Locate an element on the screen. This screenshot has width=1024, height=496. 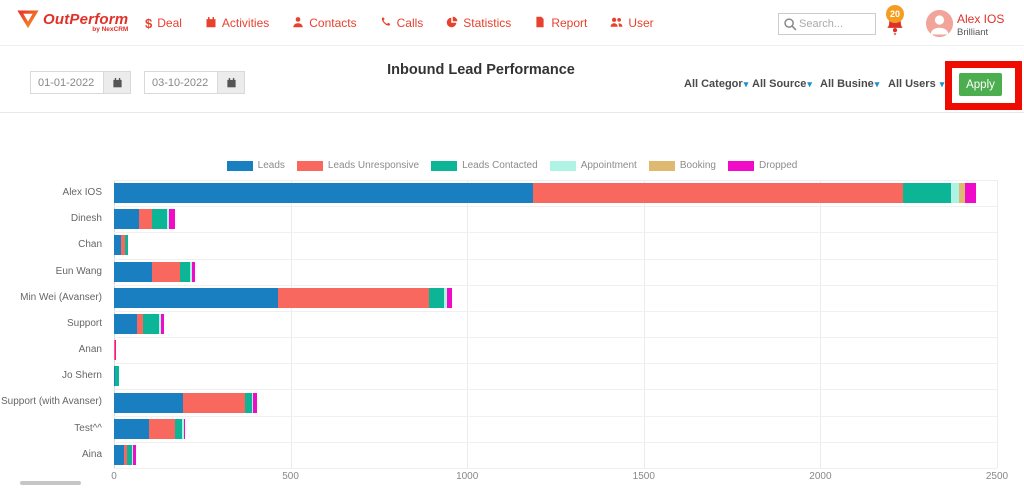
notifications-button: 20 is located at coordinates (896, 23).